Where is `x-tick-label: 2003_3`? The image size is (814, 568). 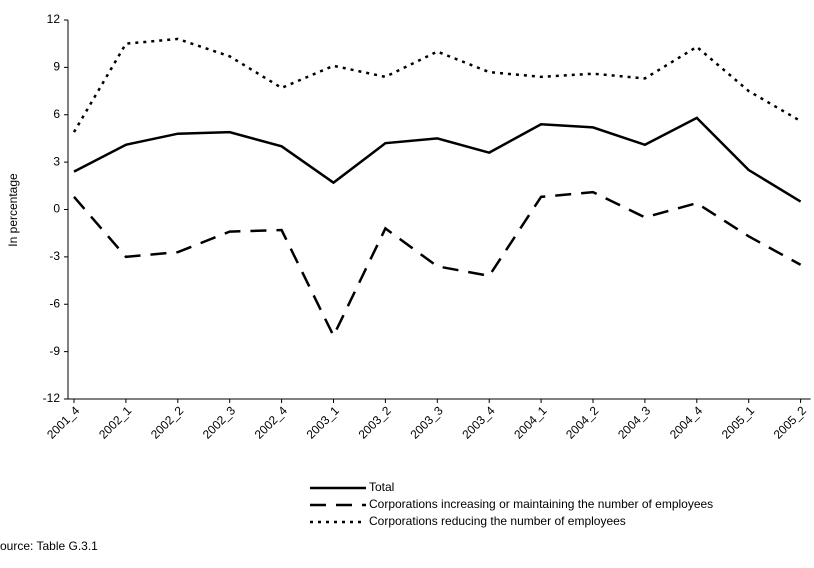
x-tick-label: 2003_3 is located at coordinates (426, 422).